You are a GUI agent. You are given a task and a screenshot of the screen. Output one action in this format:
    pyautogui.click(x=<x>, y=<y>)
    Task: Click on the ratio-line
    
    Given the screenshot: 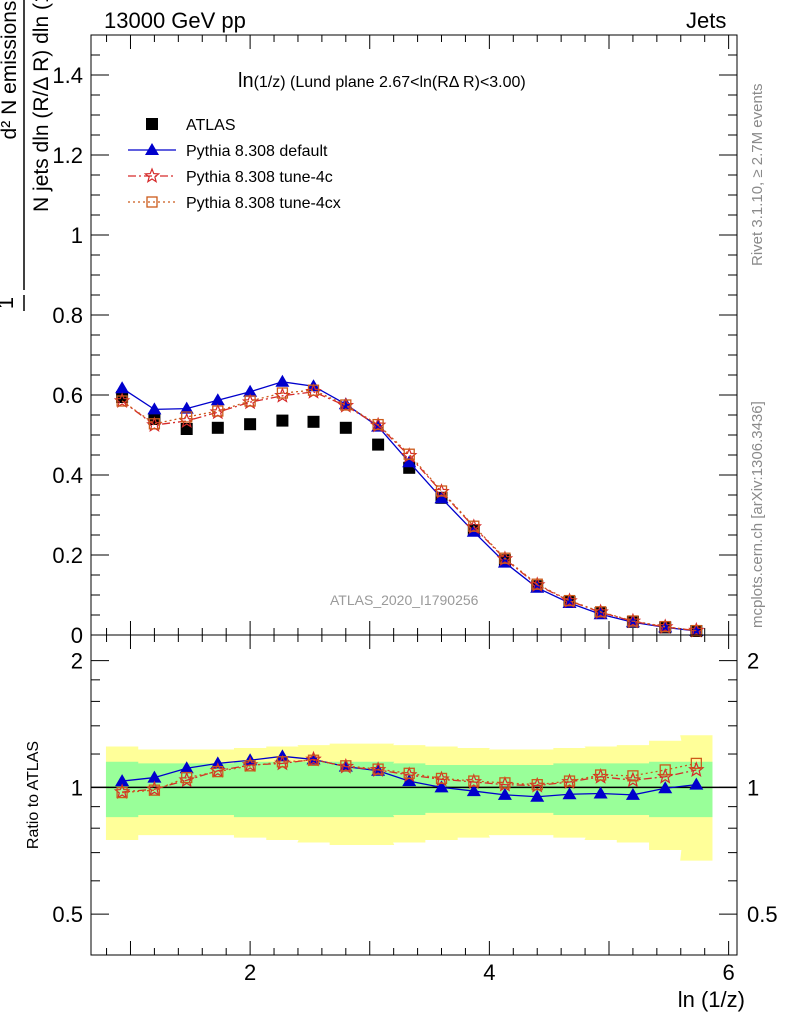 What is the action you would take?
    pyautogui.click(x=409, y=775)
    